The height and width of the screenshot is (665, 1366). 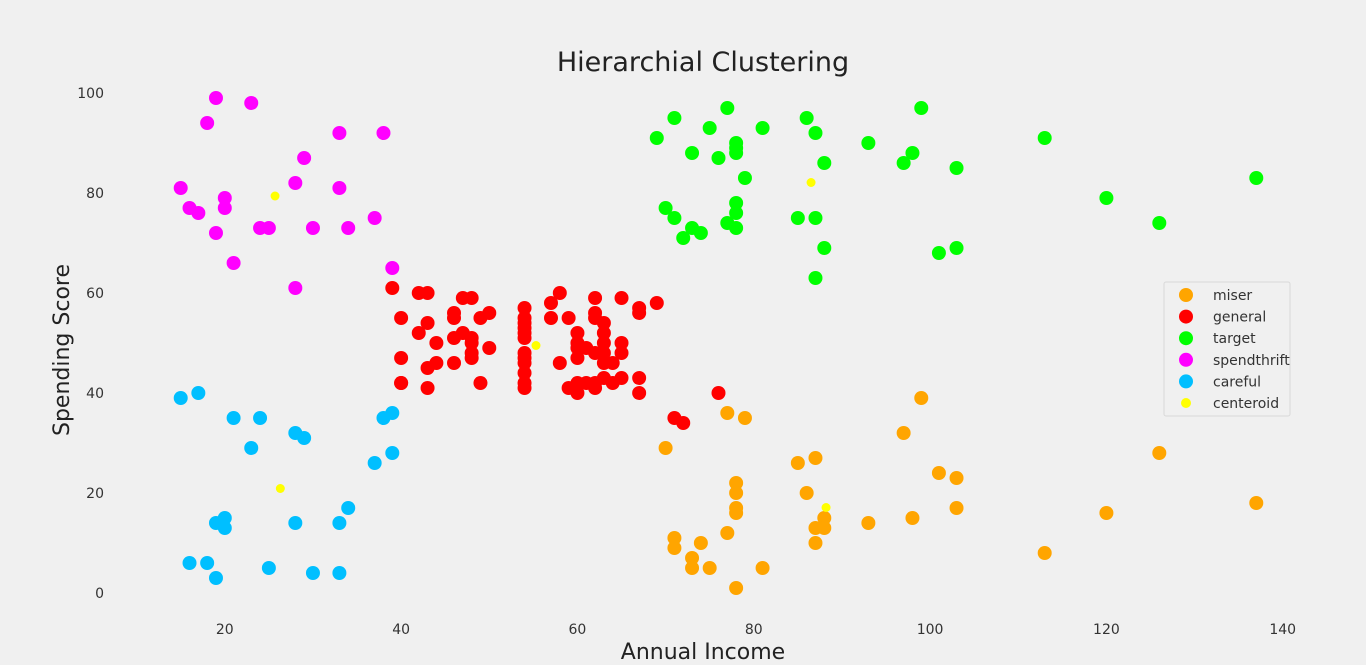 What do you see at coordinates (62, 350) in the screenshot?
I see `y-axis-label: Spending Score` at bounding box center [62, 350].